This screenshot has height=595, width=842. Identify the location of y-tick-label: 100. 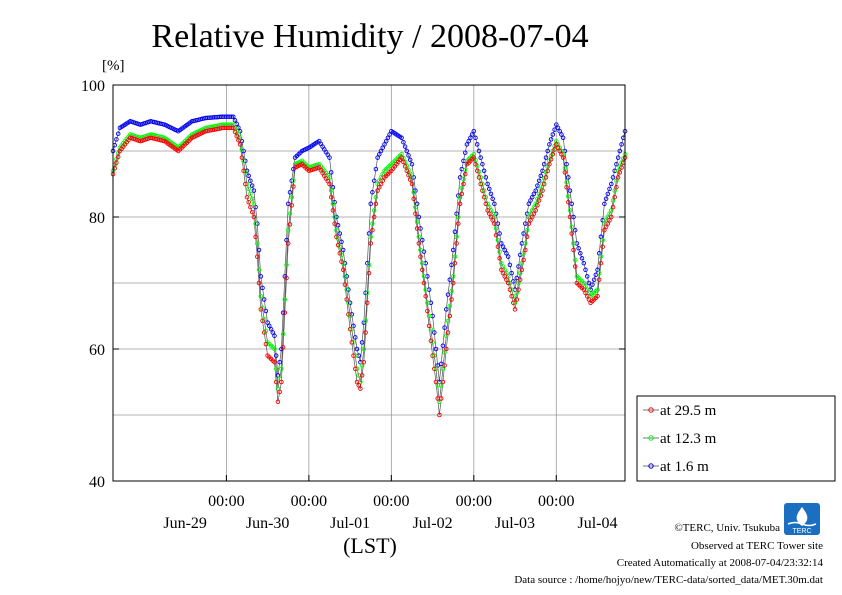
(93, 86).